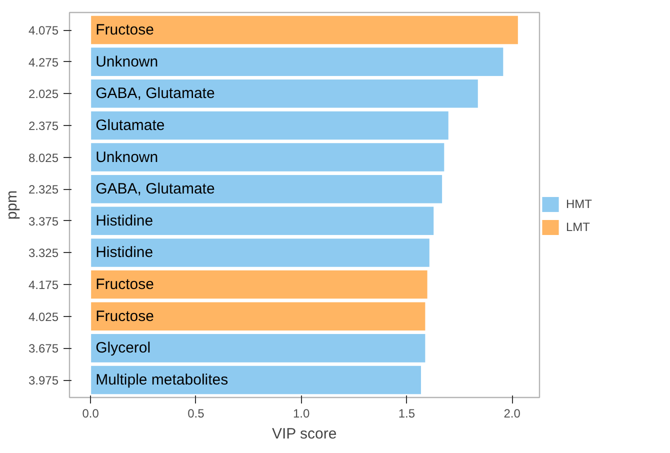 This screenshot has width=670, height=453. What do you see at coordinates (43, 62) in the screenshot?
I see `y-tick-label: 4.275` at bounding box center [43, 62].